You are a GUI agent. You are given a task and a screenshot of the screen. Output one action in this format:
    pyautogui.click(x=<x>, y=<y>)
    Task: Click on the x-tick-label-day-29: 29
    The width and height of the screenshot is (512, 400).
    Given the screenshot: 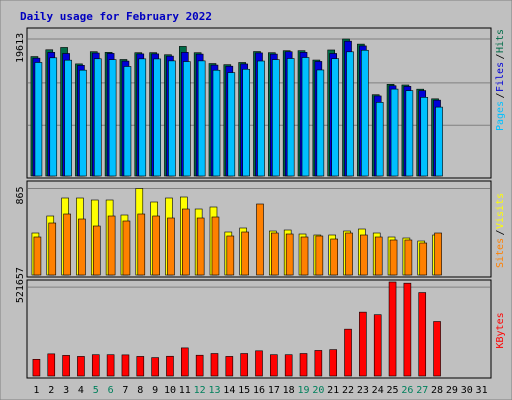 What is the action you would take?
    pyautogui.click(x=452, y=390)
    